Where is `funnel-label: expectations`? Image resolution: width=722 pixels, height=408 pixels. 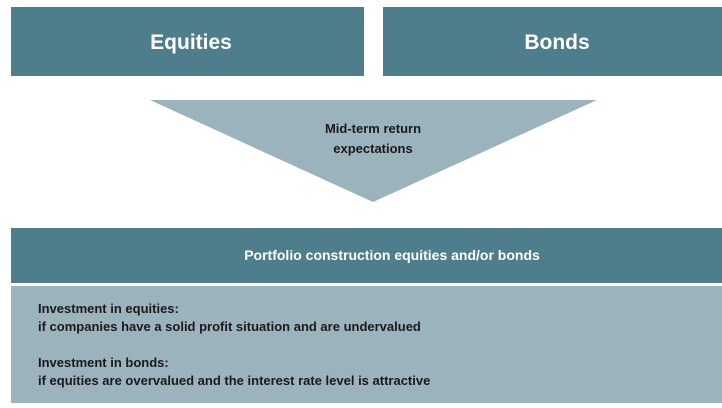
funnel-label: expectations is located at coordinates (372, 148).